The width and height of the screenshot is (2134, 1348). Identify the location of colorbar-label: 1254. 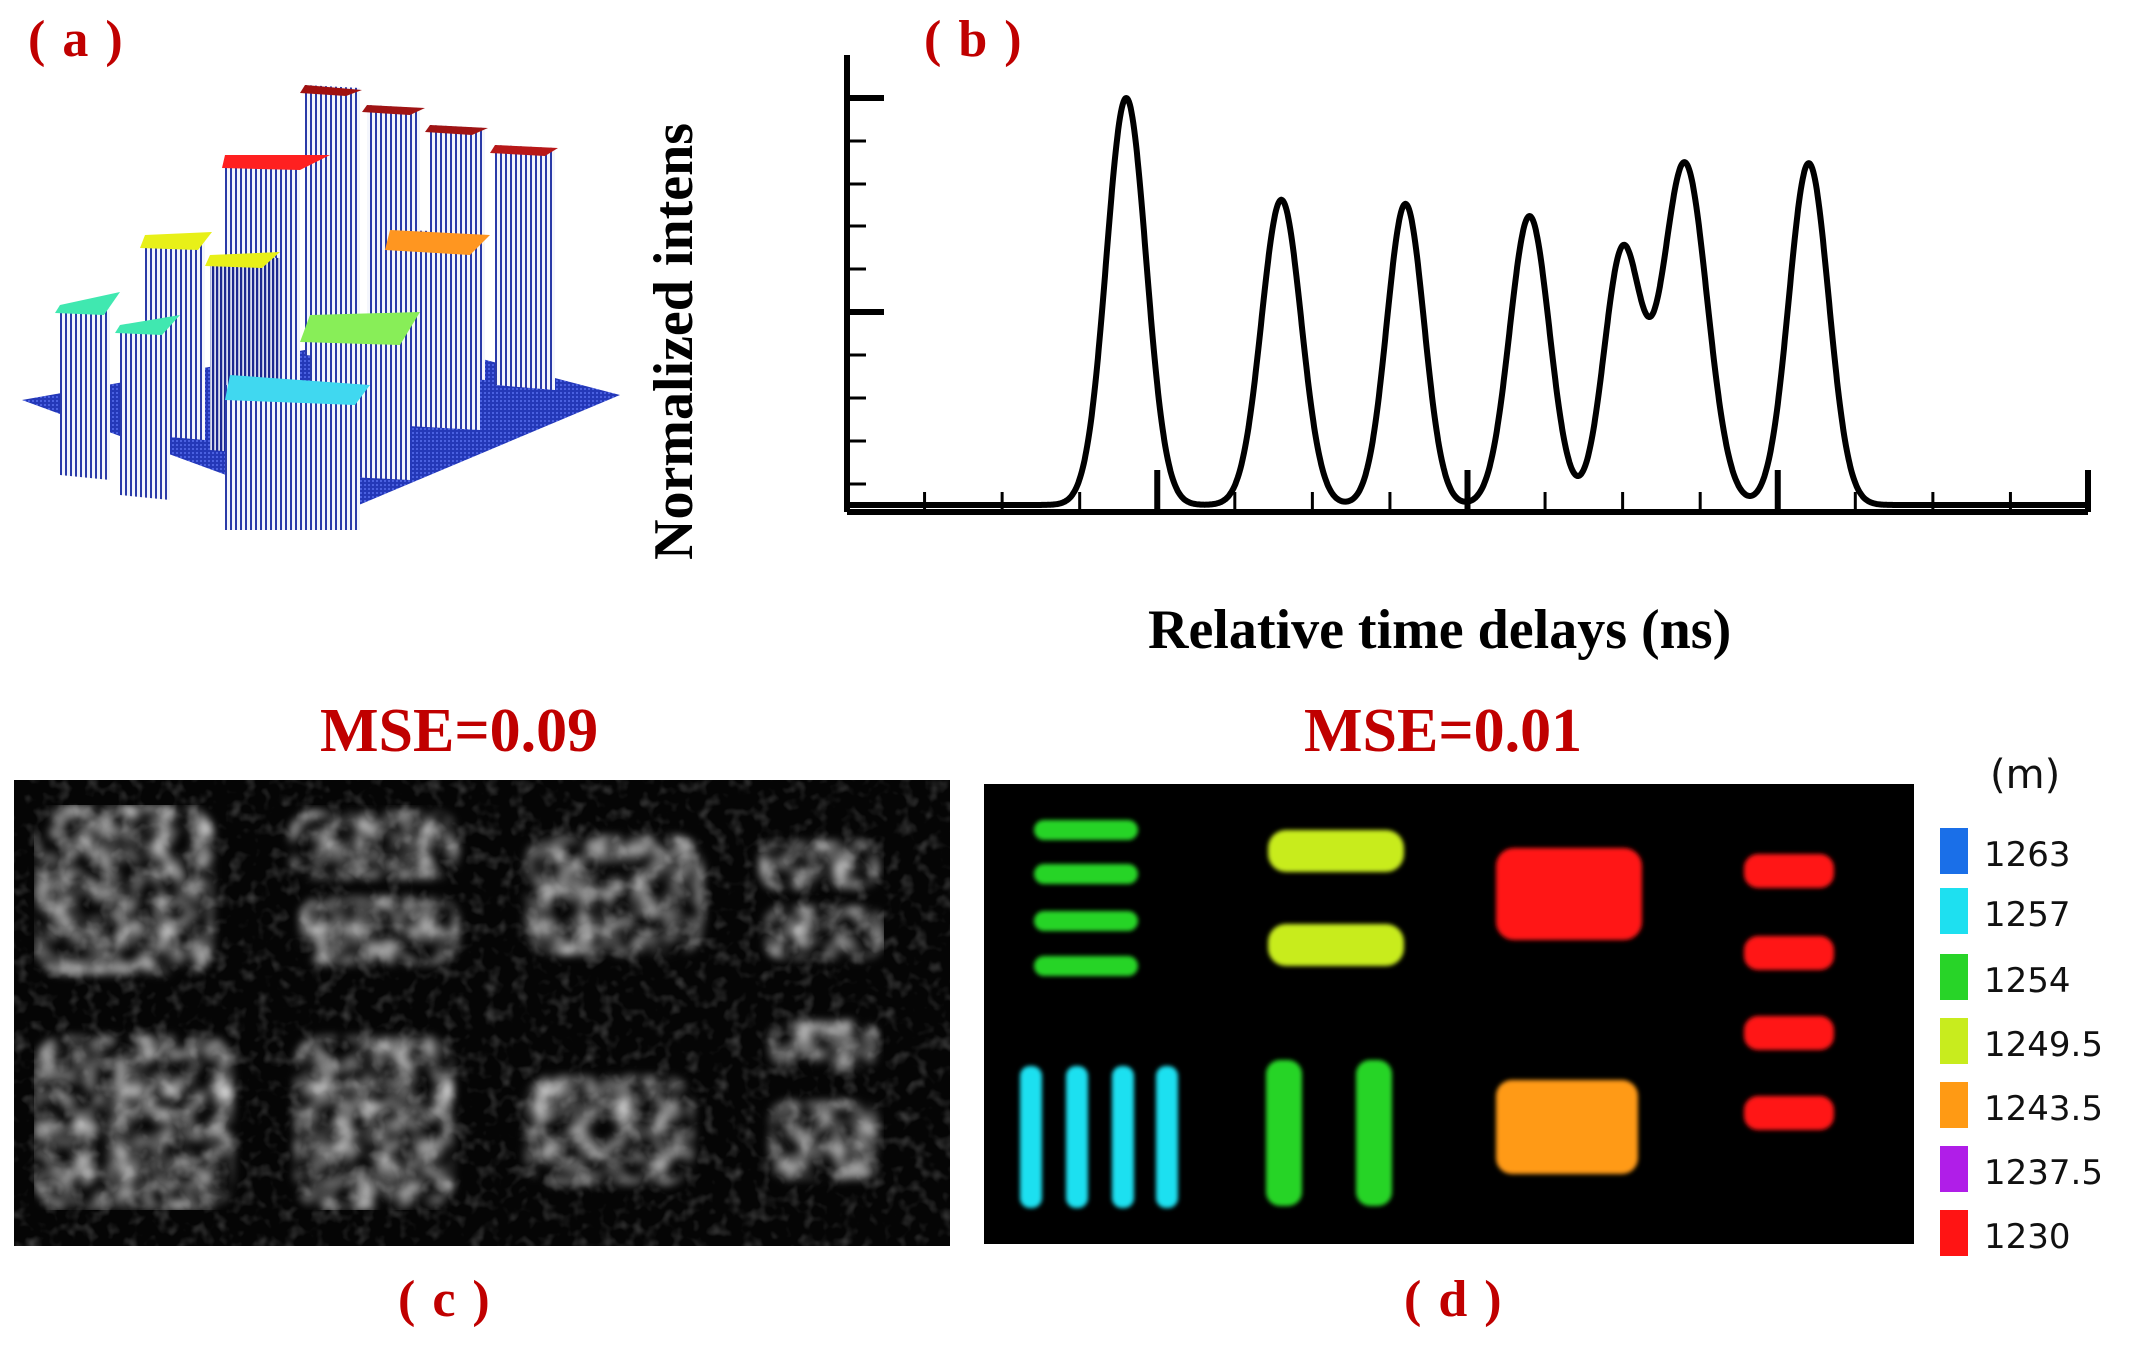
(2027, 981).